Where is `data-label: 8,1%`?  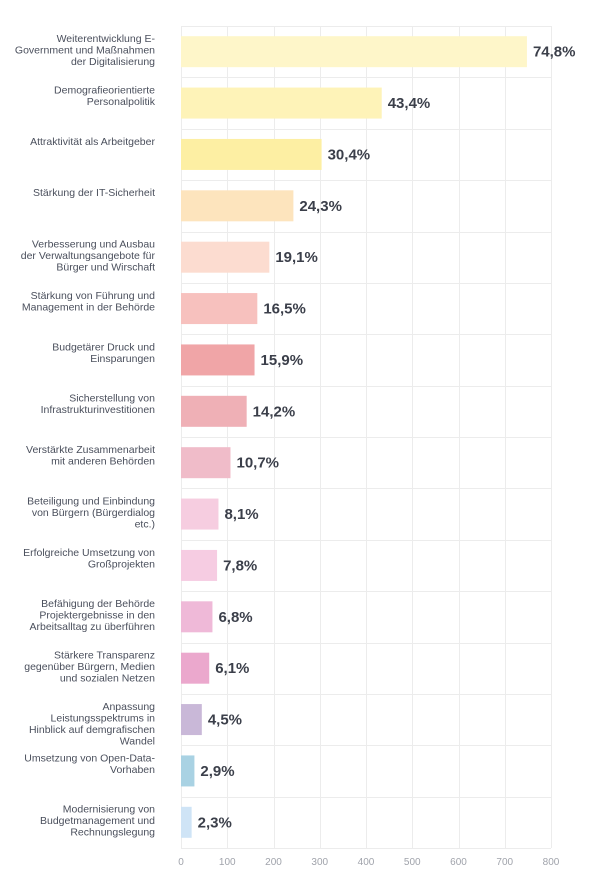
data-label: 8,1% is located at coordinates (241, 514).